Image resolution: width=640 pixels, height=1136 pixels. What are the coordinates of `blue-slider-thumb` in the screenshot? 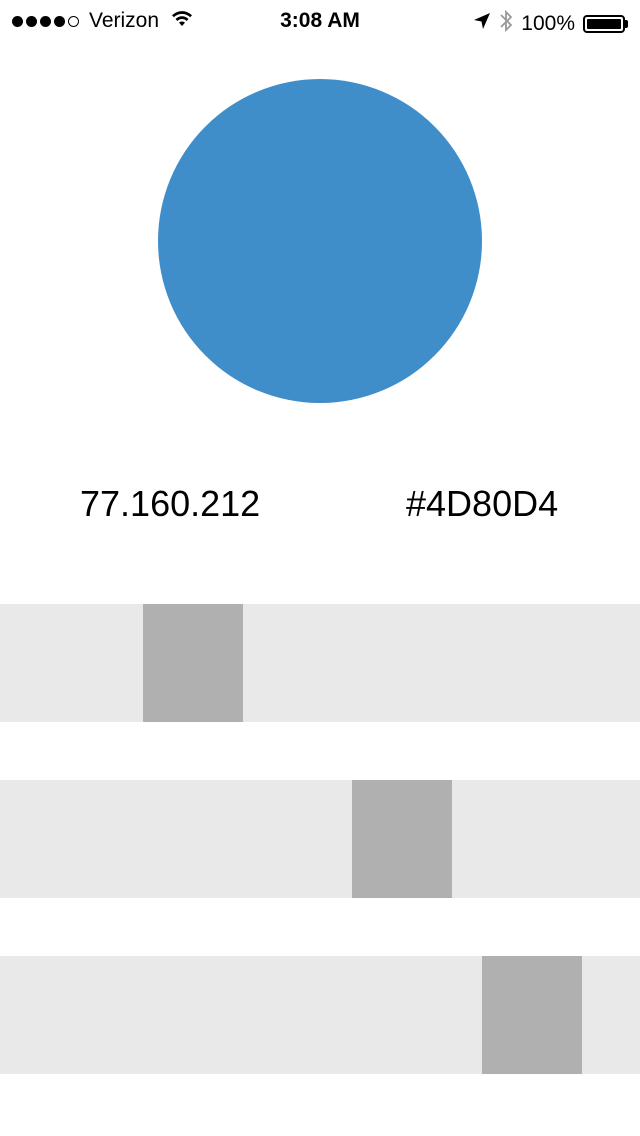 It's located at (532, 1015).